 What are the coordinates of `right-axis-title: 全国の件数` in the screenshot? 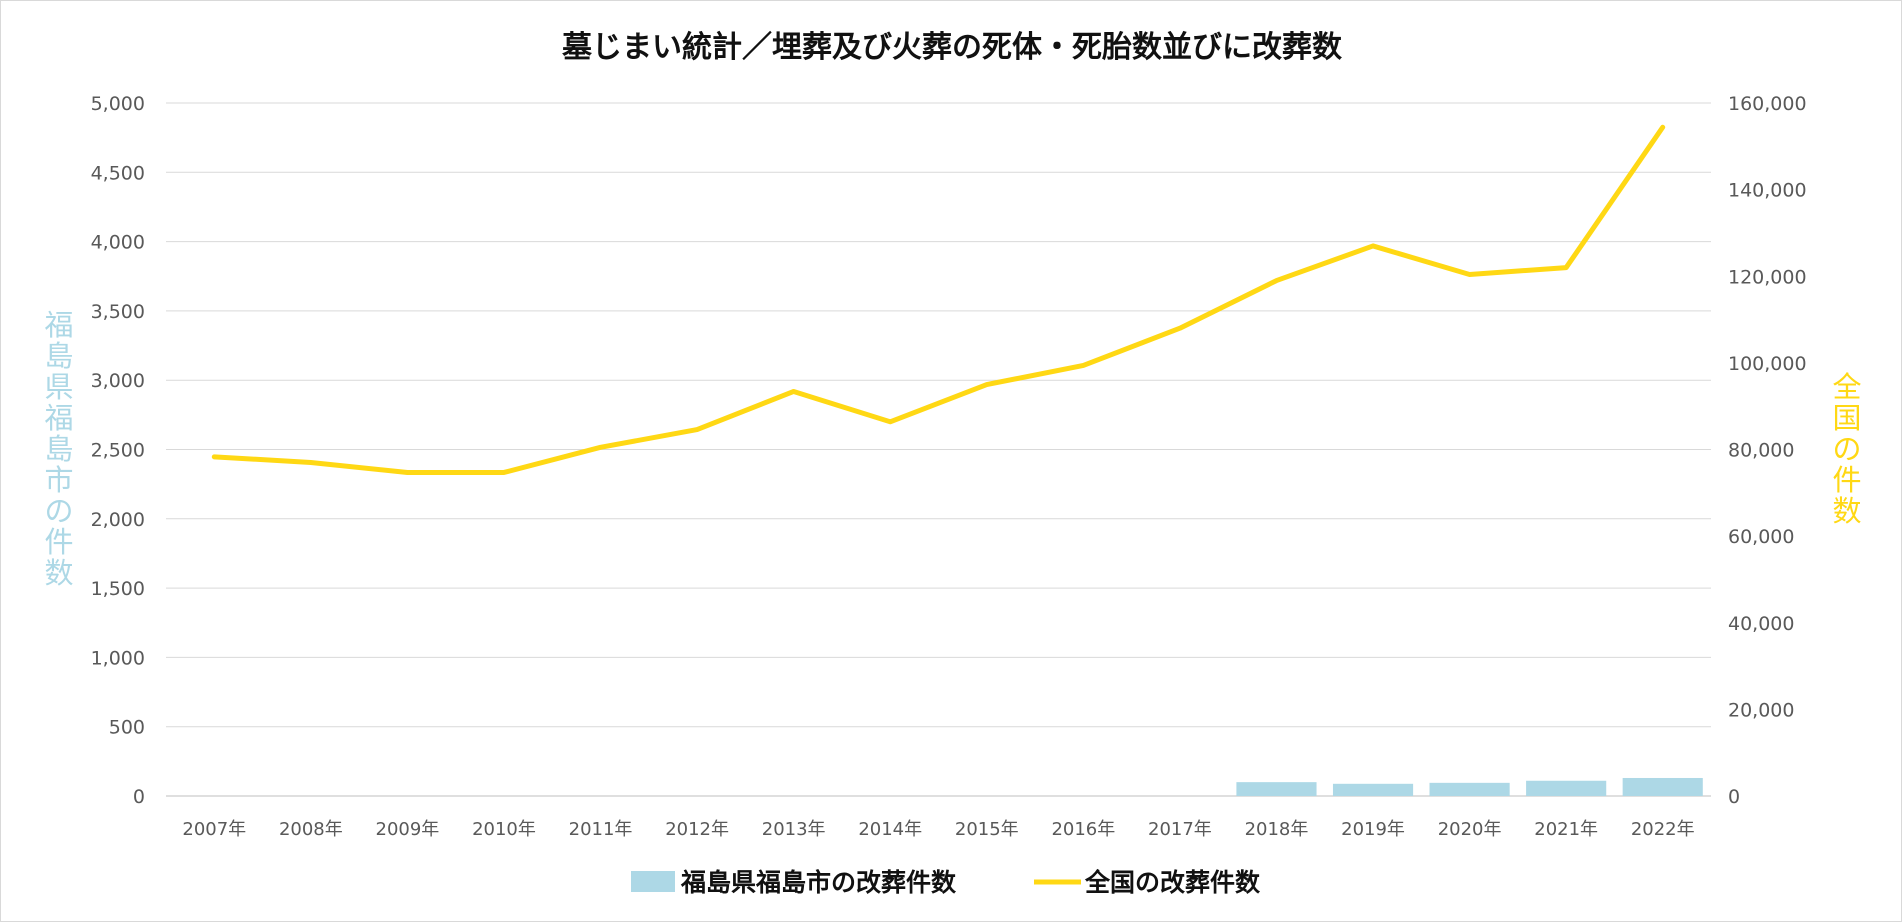 It's located at (1846, 449).